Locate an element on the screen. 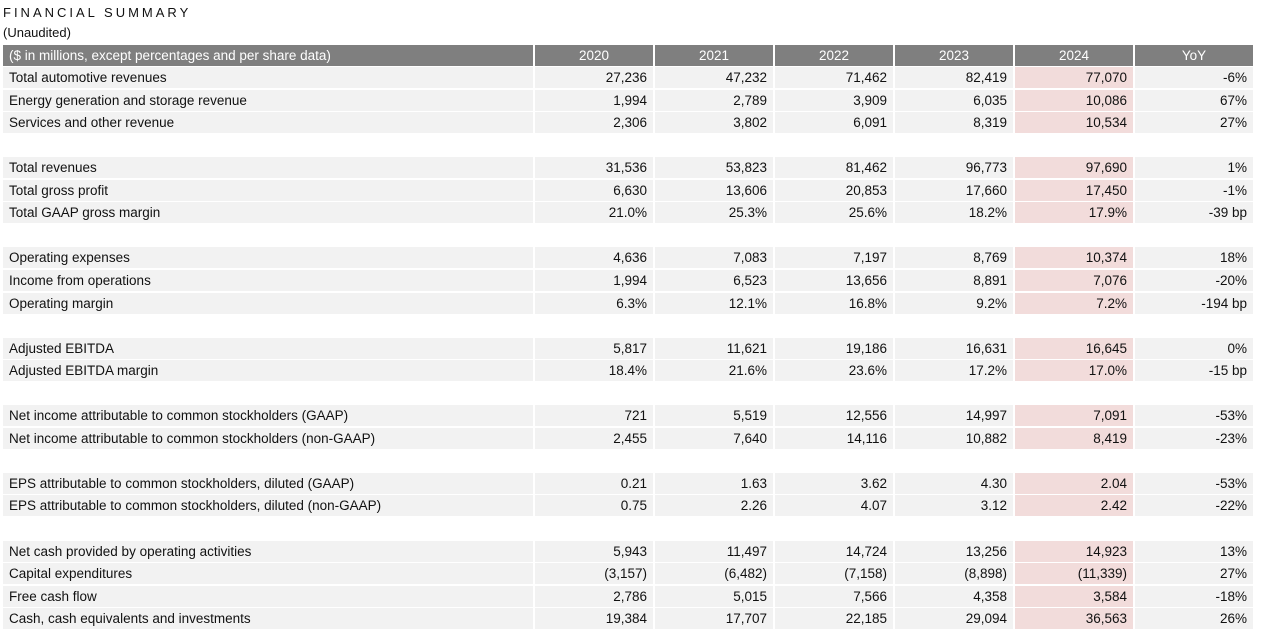  cell-value: 3,584 is located at coordinates (1074, 596).